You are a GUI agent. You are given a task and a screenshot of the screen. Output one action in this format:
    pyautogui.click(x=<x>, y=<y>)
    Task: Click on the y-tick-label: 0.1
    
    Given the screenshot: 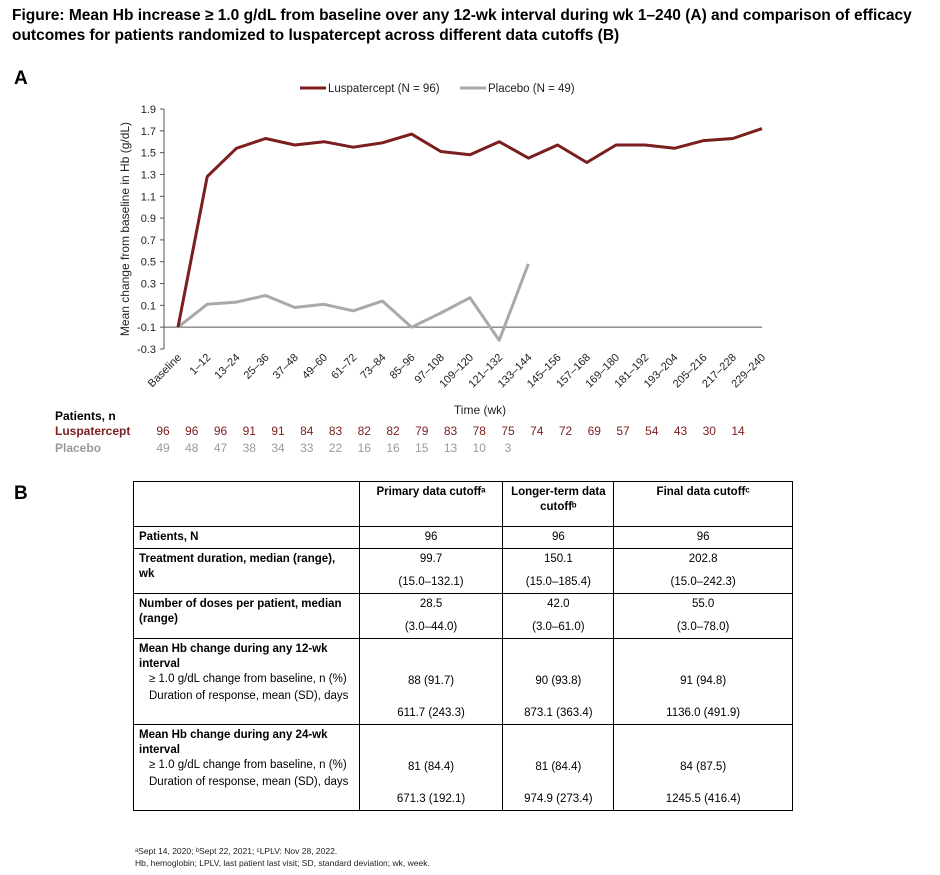 What is the action you would take?
    pyautogui.click(x=148, y=306)
    